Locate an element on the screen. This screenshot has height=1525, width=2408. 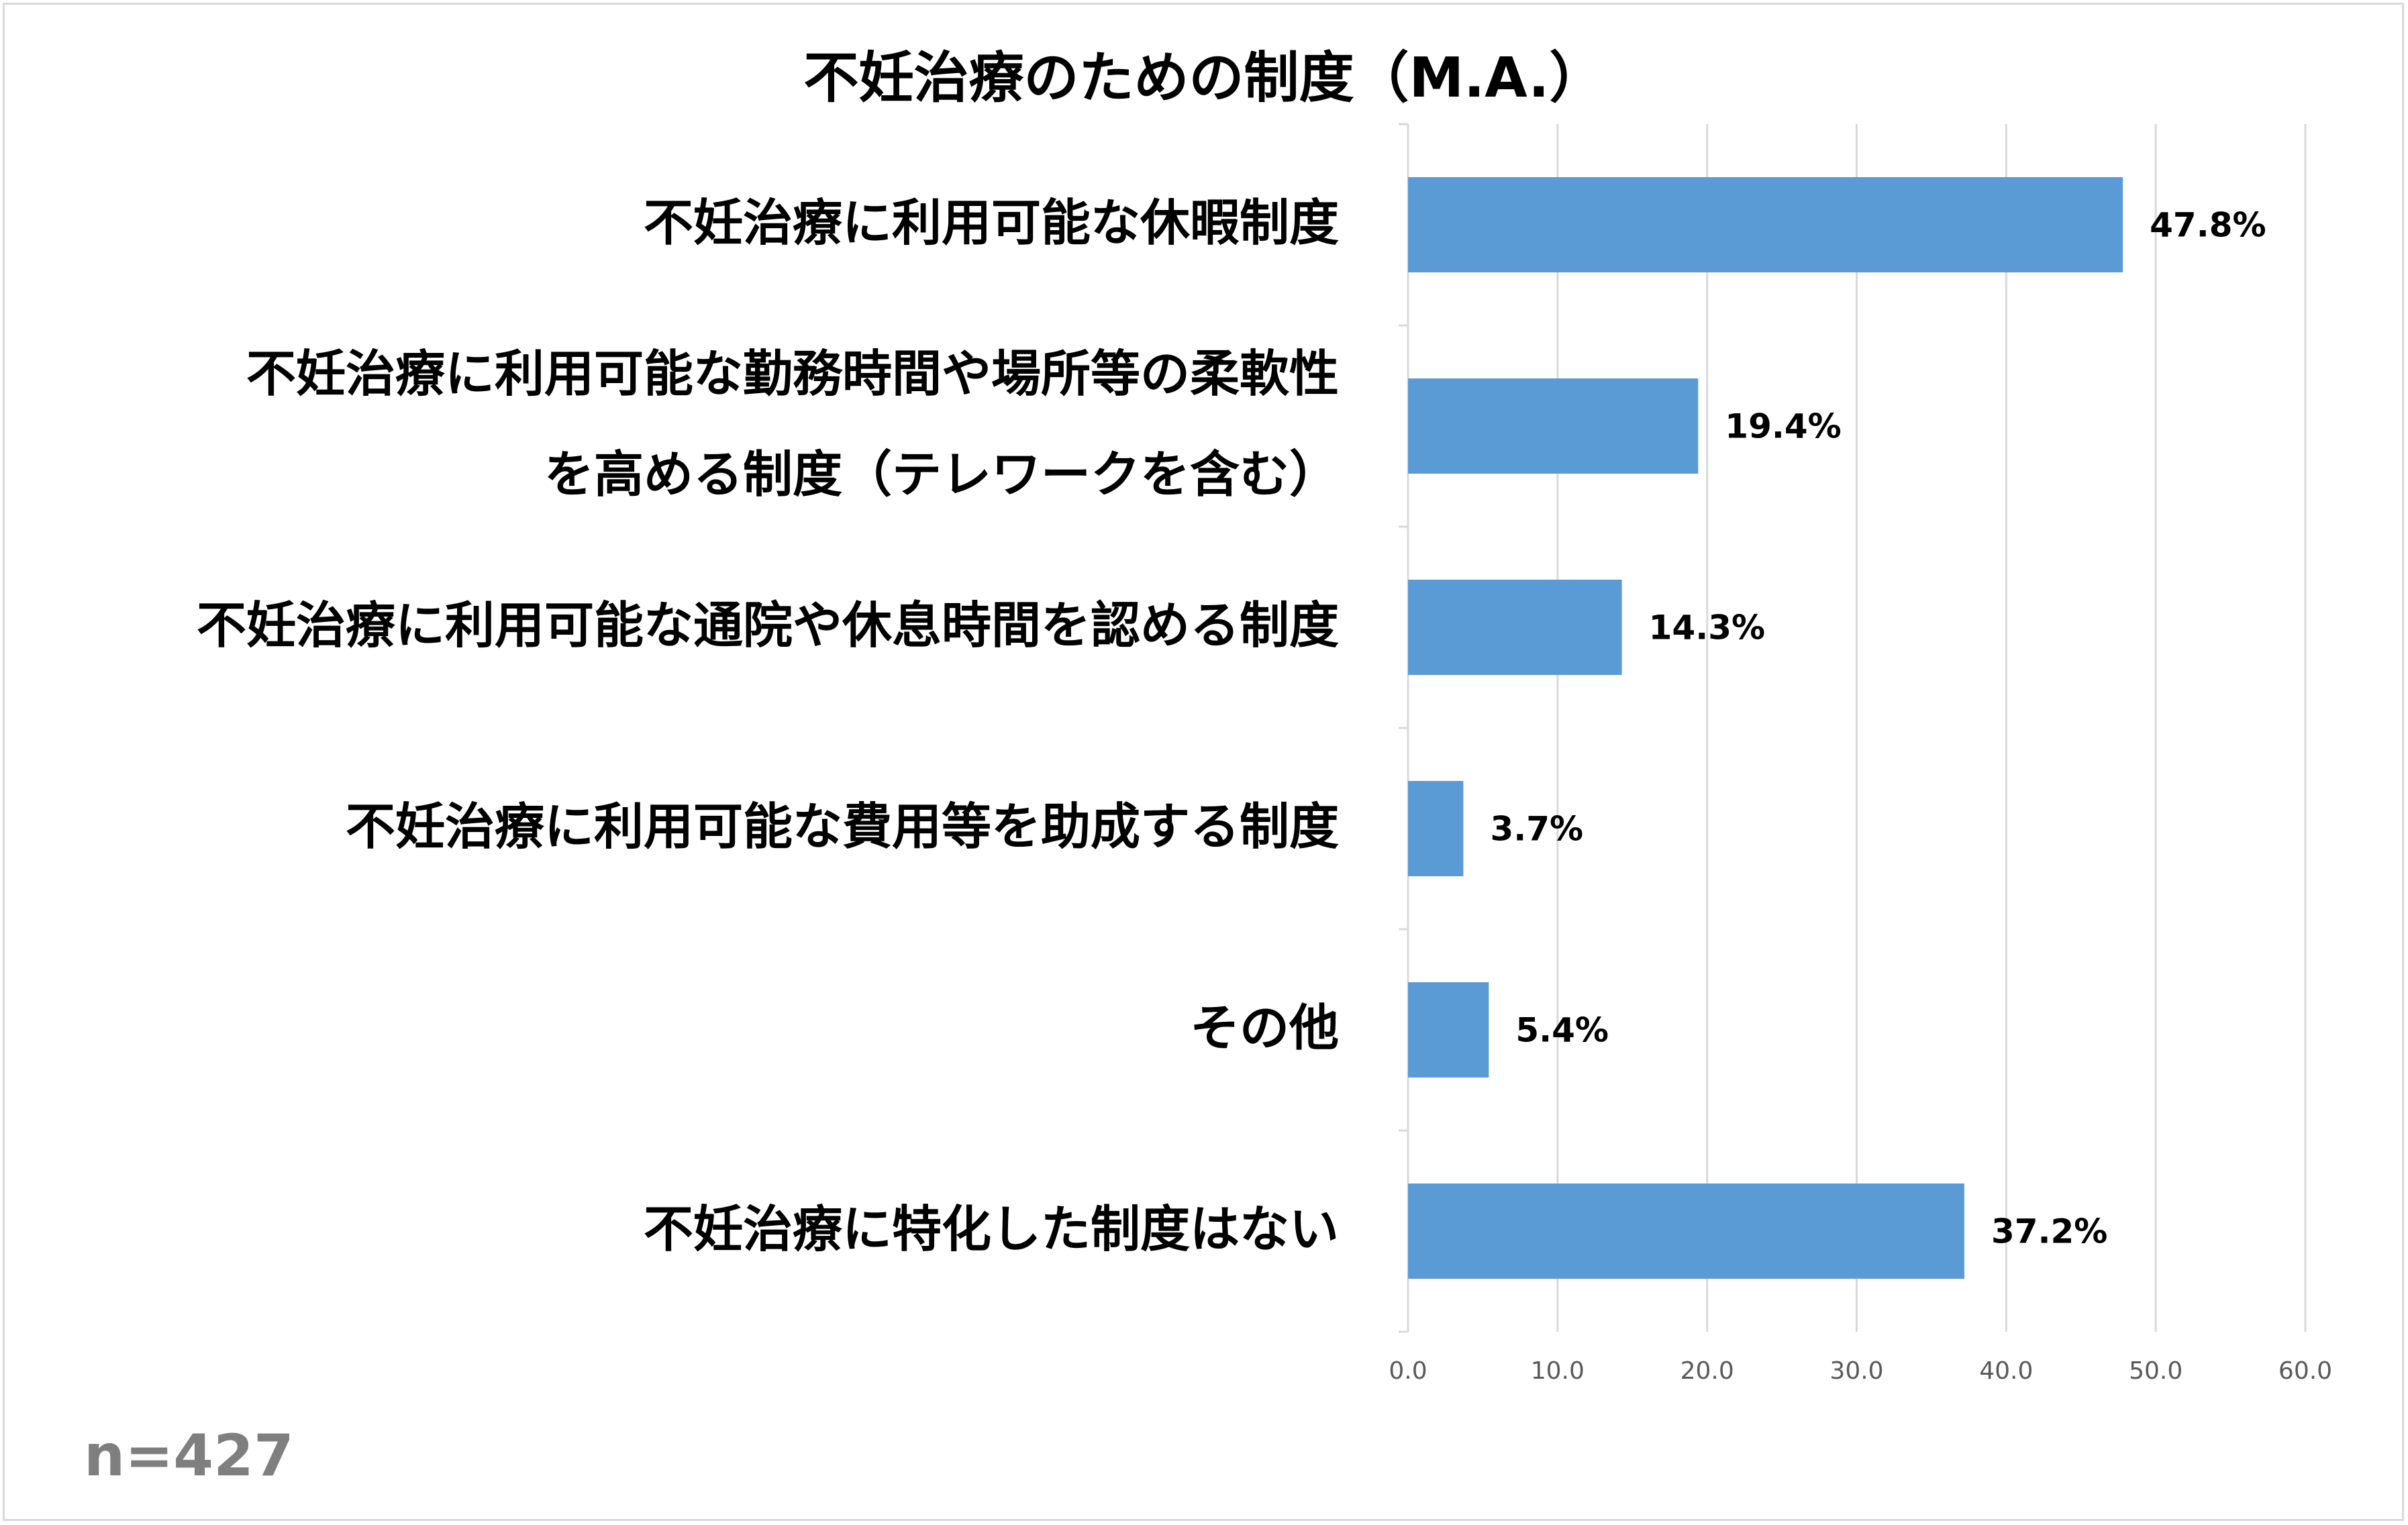
x-tick-label: 30.0 is located at coordinates (1856, 1371).